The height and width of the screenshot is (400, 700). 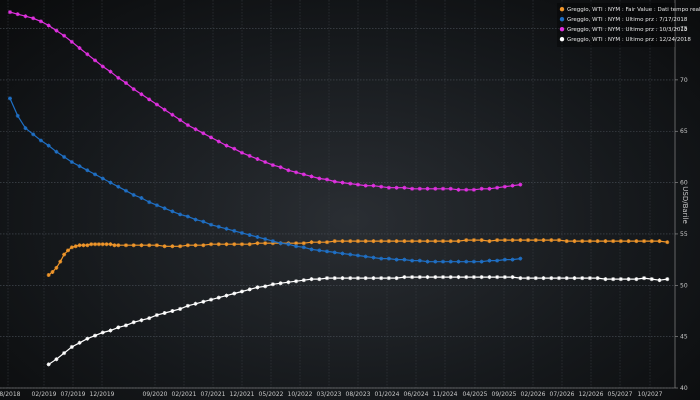 What do you see at coordinates (300, 394) in the screenshot?
I see `x-tick-label: 10/2022` at bounding box center [300, 394].